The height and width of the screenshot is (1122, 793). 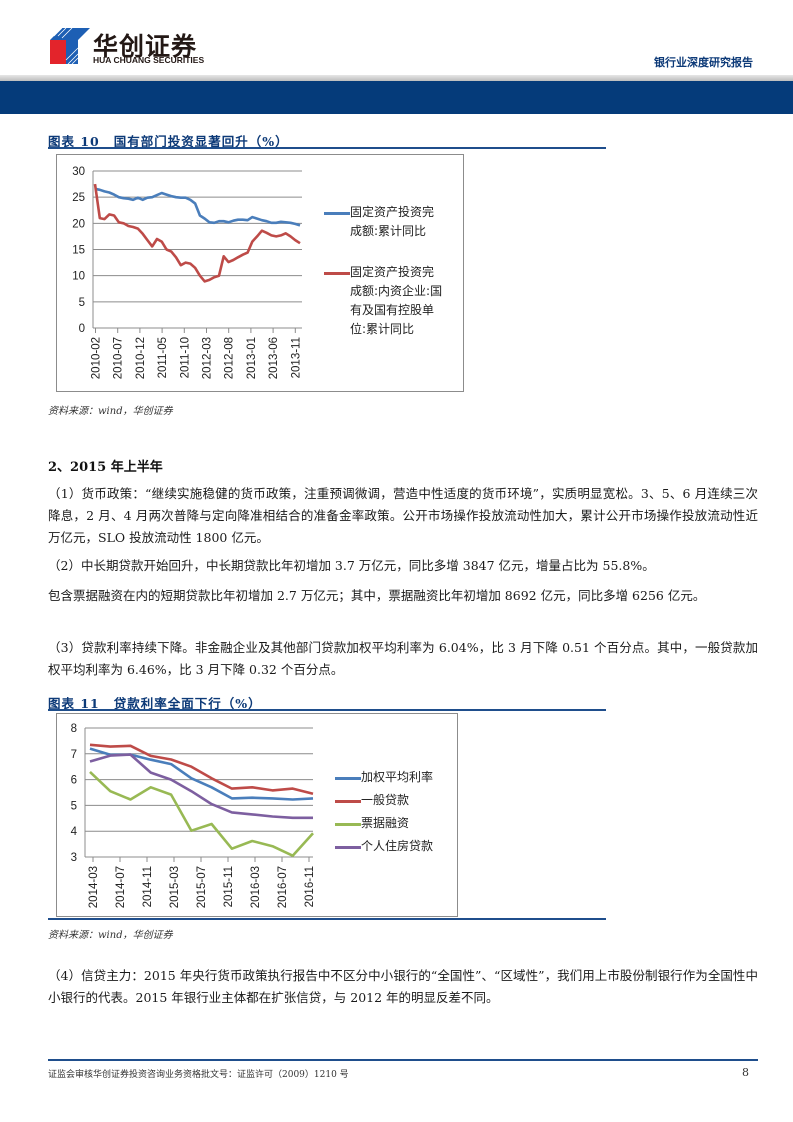 What do you see at coordinates (70, 46) in the screenshot?
I see `logo-mark-icon` at bounding box center [70, 46].